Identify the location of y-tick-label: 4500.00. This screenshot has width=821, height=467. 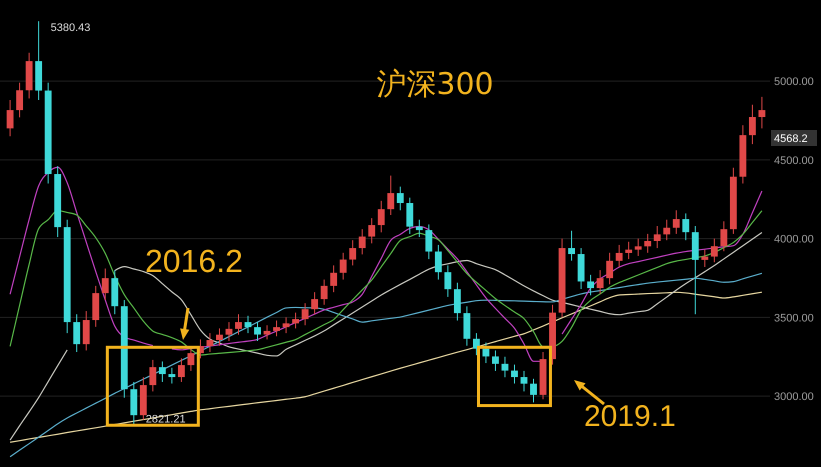
(794, 160).